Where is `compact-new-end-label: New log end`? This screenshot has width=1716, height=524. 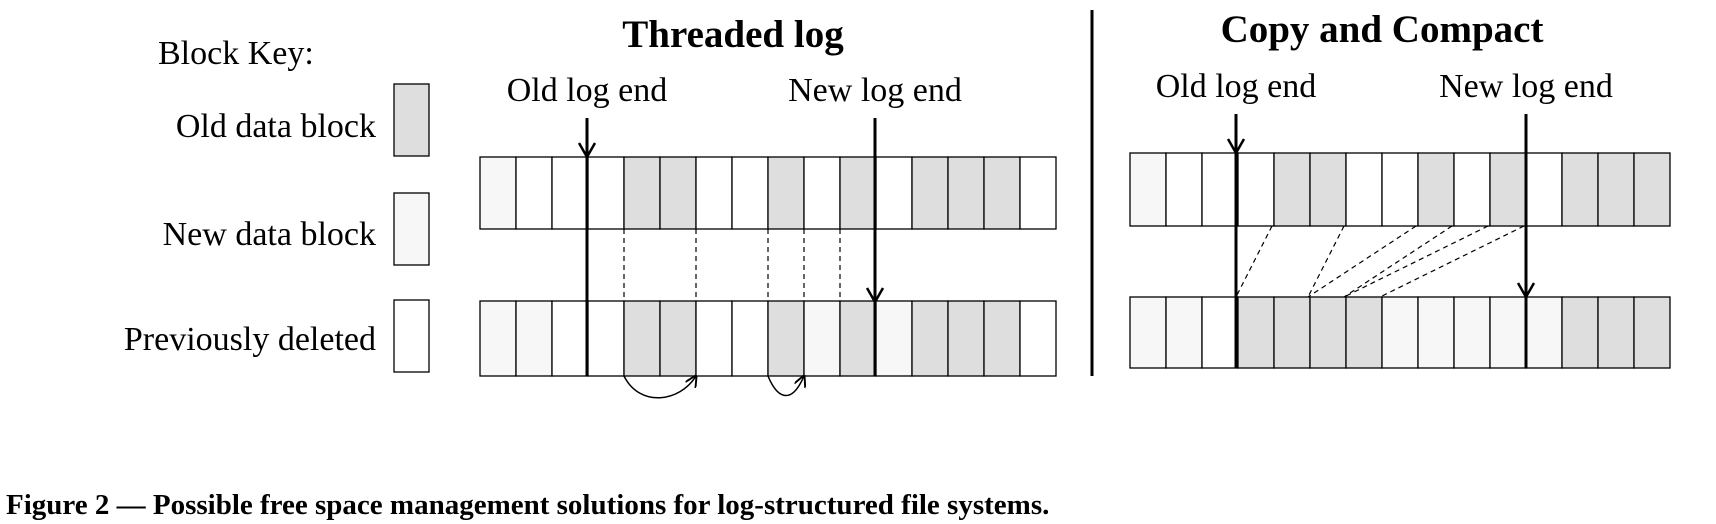 compact-new-end-label: New log end is located at coordinates (1526, 86).